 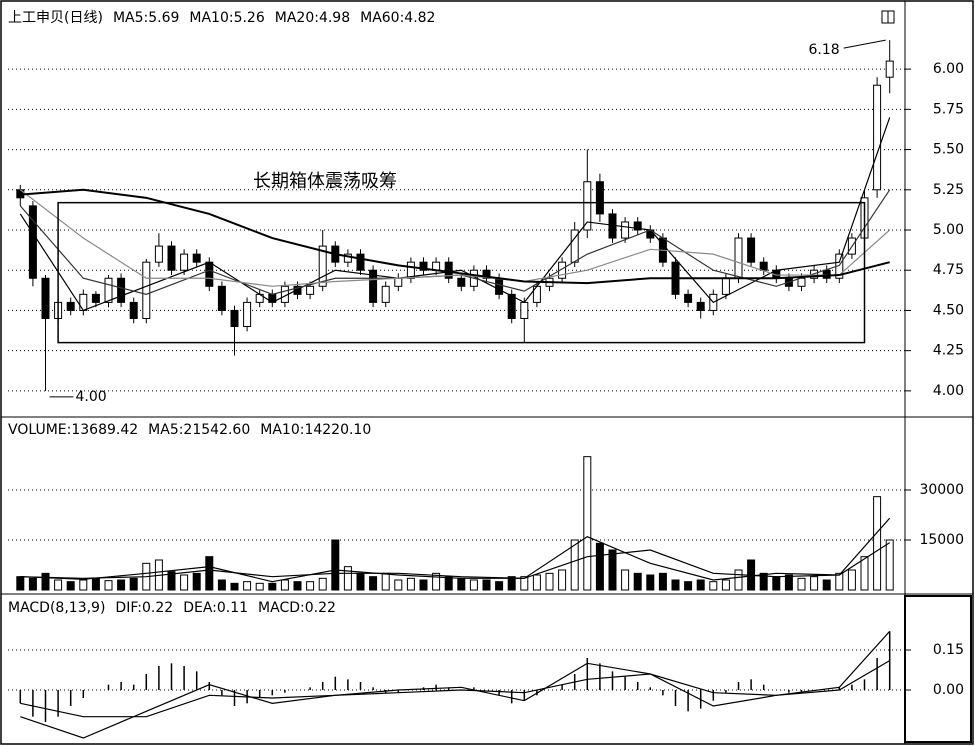 I want to click on y-tick-label: 4.50, so click(x=948, y=310).